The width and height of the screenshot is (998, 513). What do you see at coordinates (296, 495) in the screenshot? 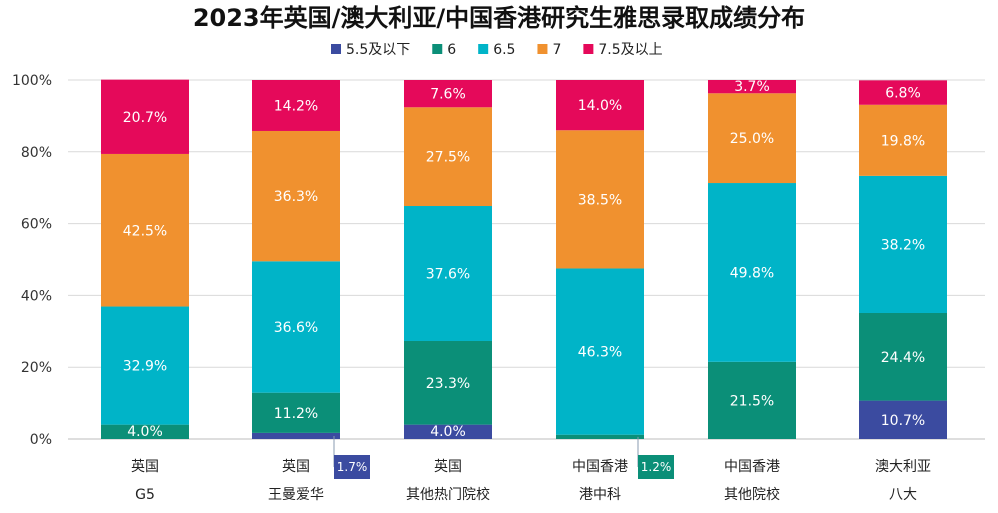
I see `x-category-label: 王曼爱华` at bounding box center [296, 495].